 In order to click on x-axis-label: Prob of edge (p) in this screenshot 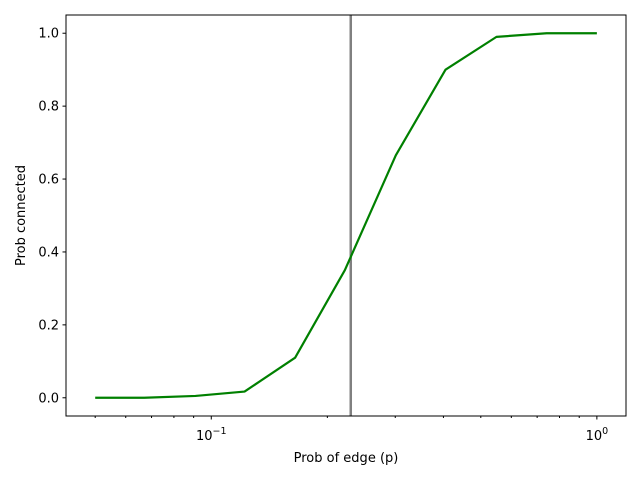, I will do `click(346, 458)`.